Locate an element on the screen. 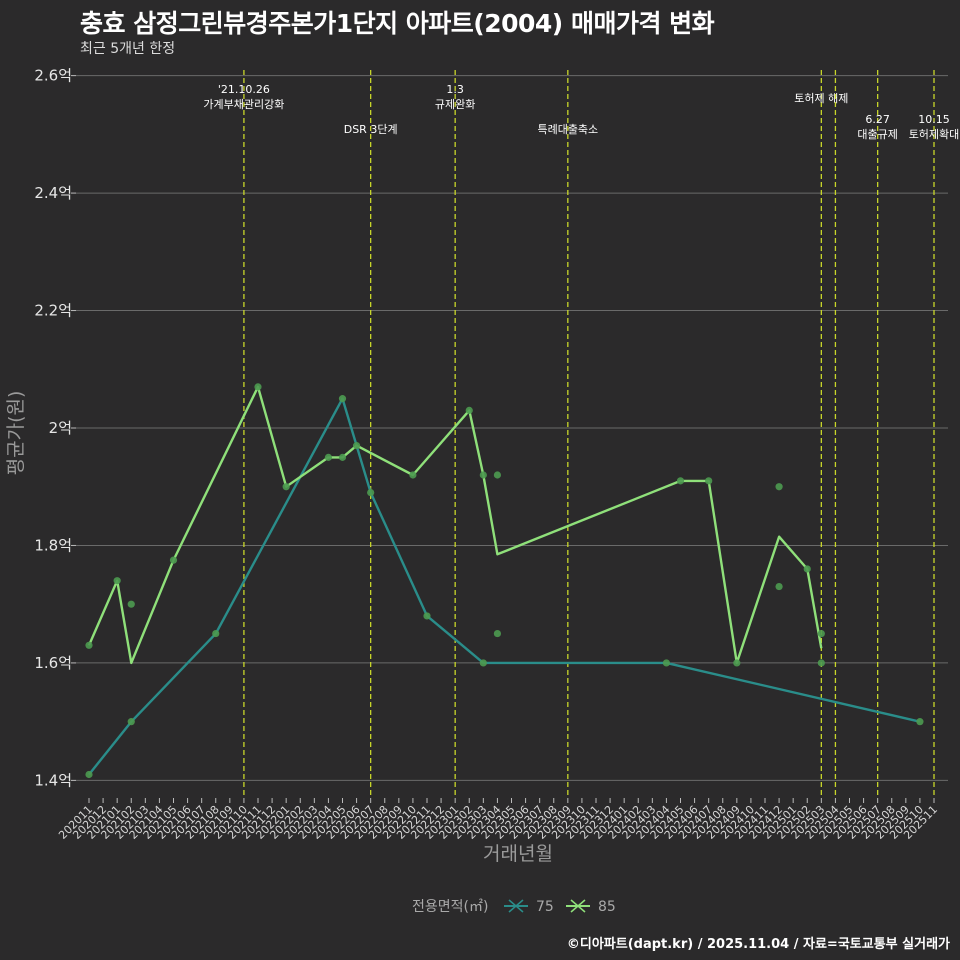 Image resolution: width=960 pixels, height=960 pixels. y-tick-label: 2.6억 is located at coordinates (53, 76).